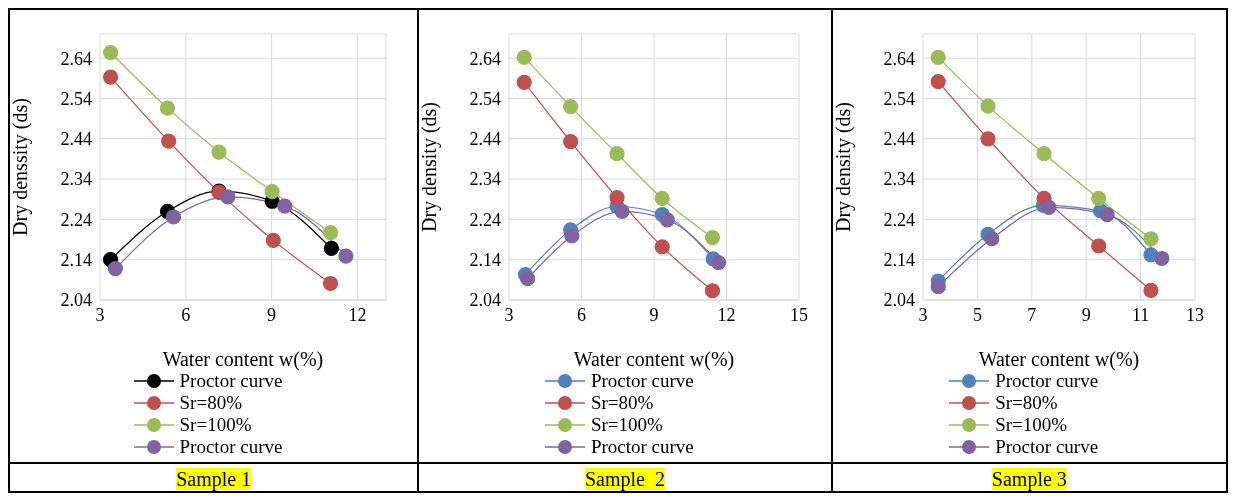 The width and height of the screenshot is (1236, 501). I want to click on x-tick-label: 11, so click(1140, 314).